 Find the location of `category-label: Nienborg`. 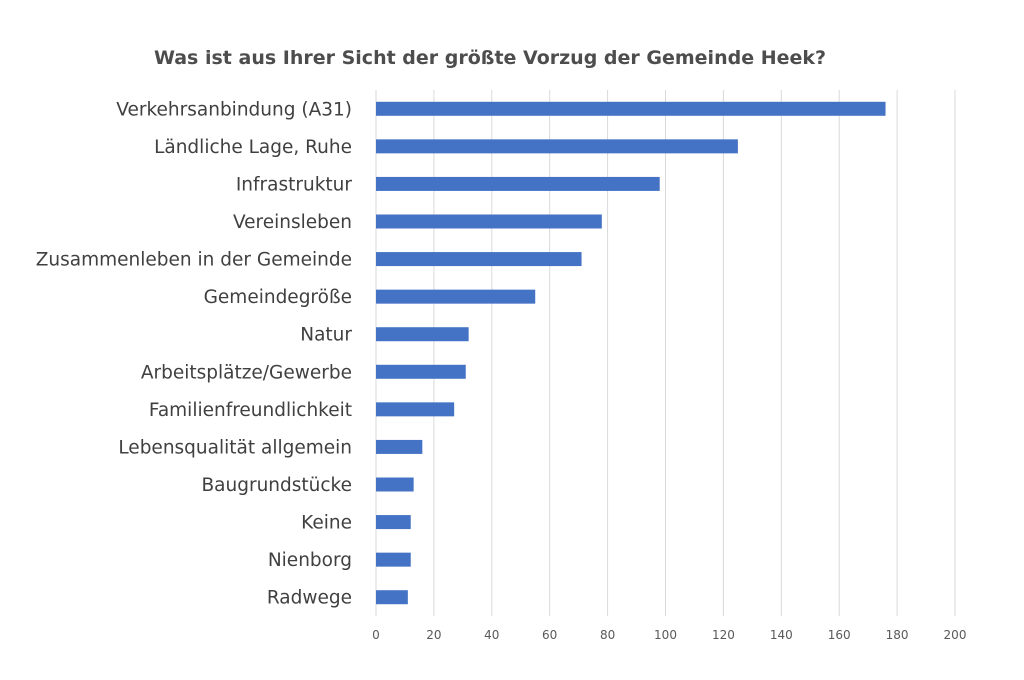

category-label: Nienborg is located at coordinates (310, 560).